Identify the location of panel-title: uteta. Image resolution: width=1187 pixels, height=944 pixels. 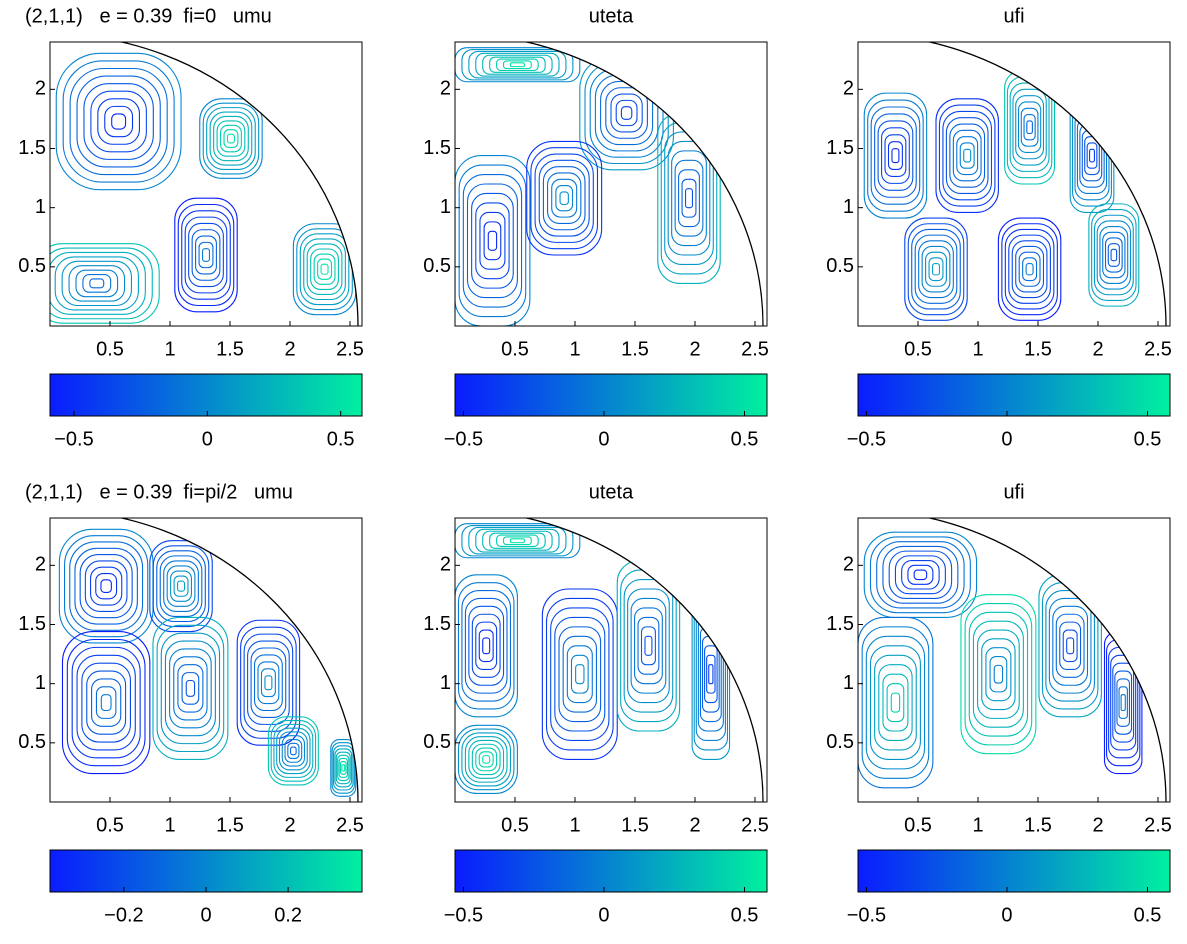
(611, 492).